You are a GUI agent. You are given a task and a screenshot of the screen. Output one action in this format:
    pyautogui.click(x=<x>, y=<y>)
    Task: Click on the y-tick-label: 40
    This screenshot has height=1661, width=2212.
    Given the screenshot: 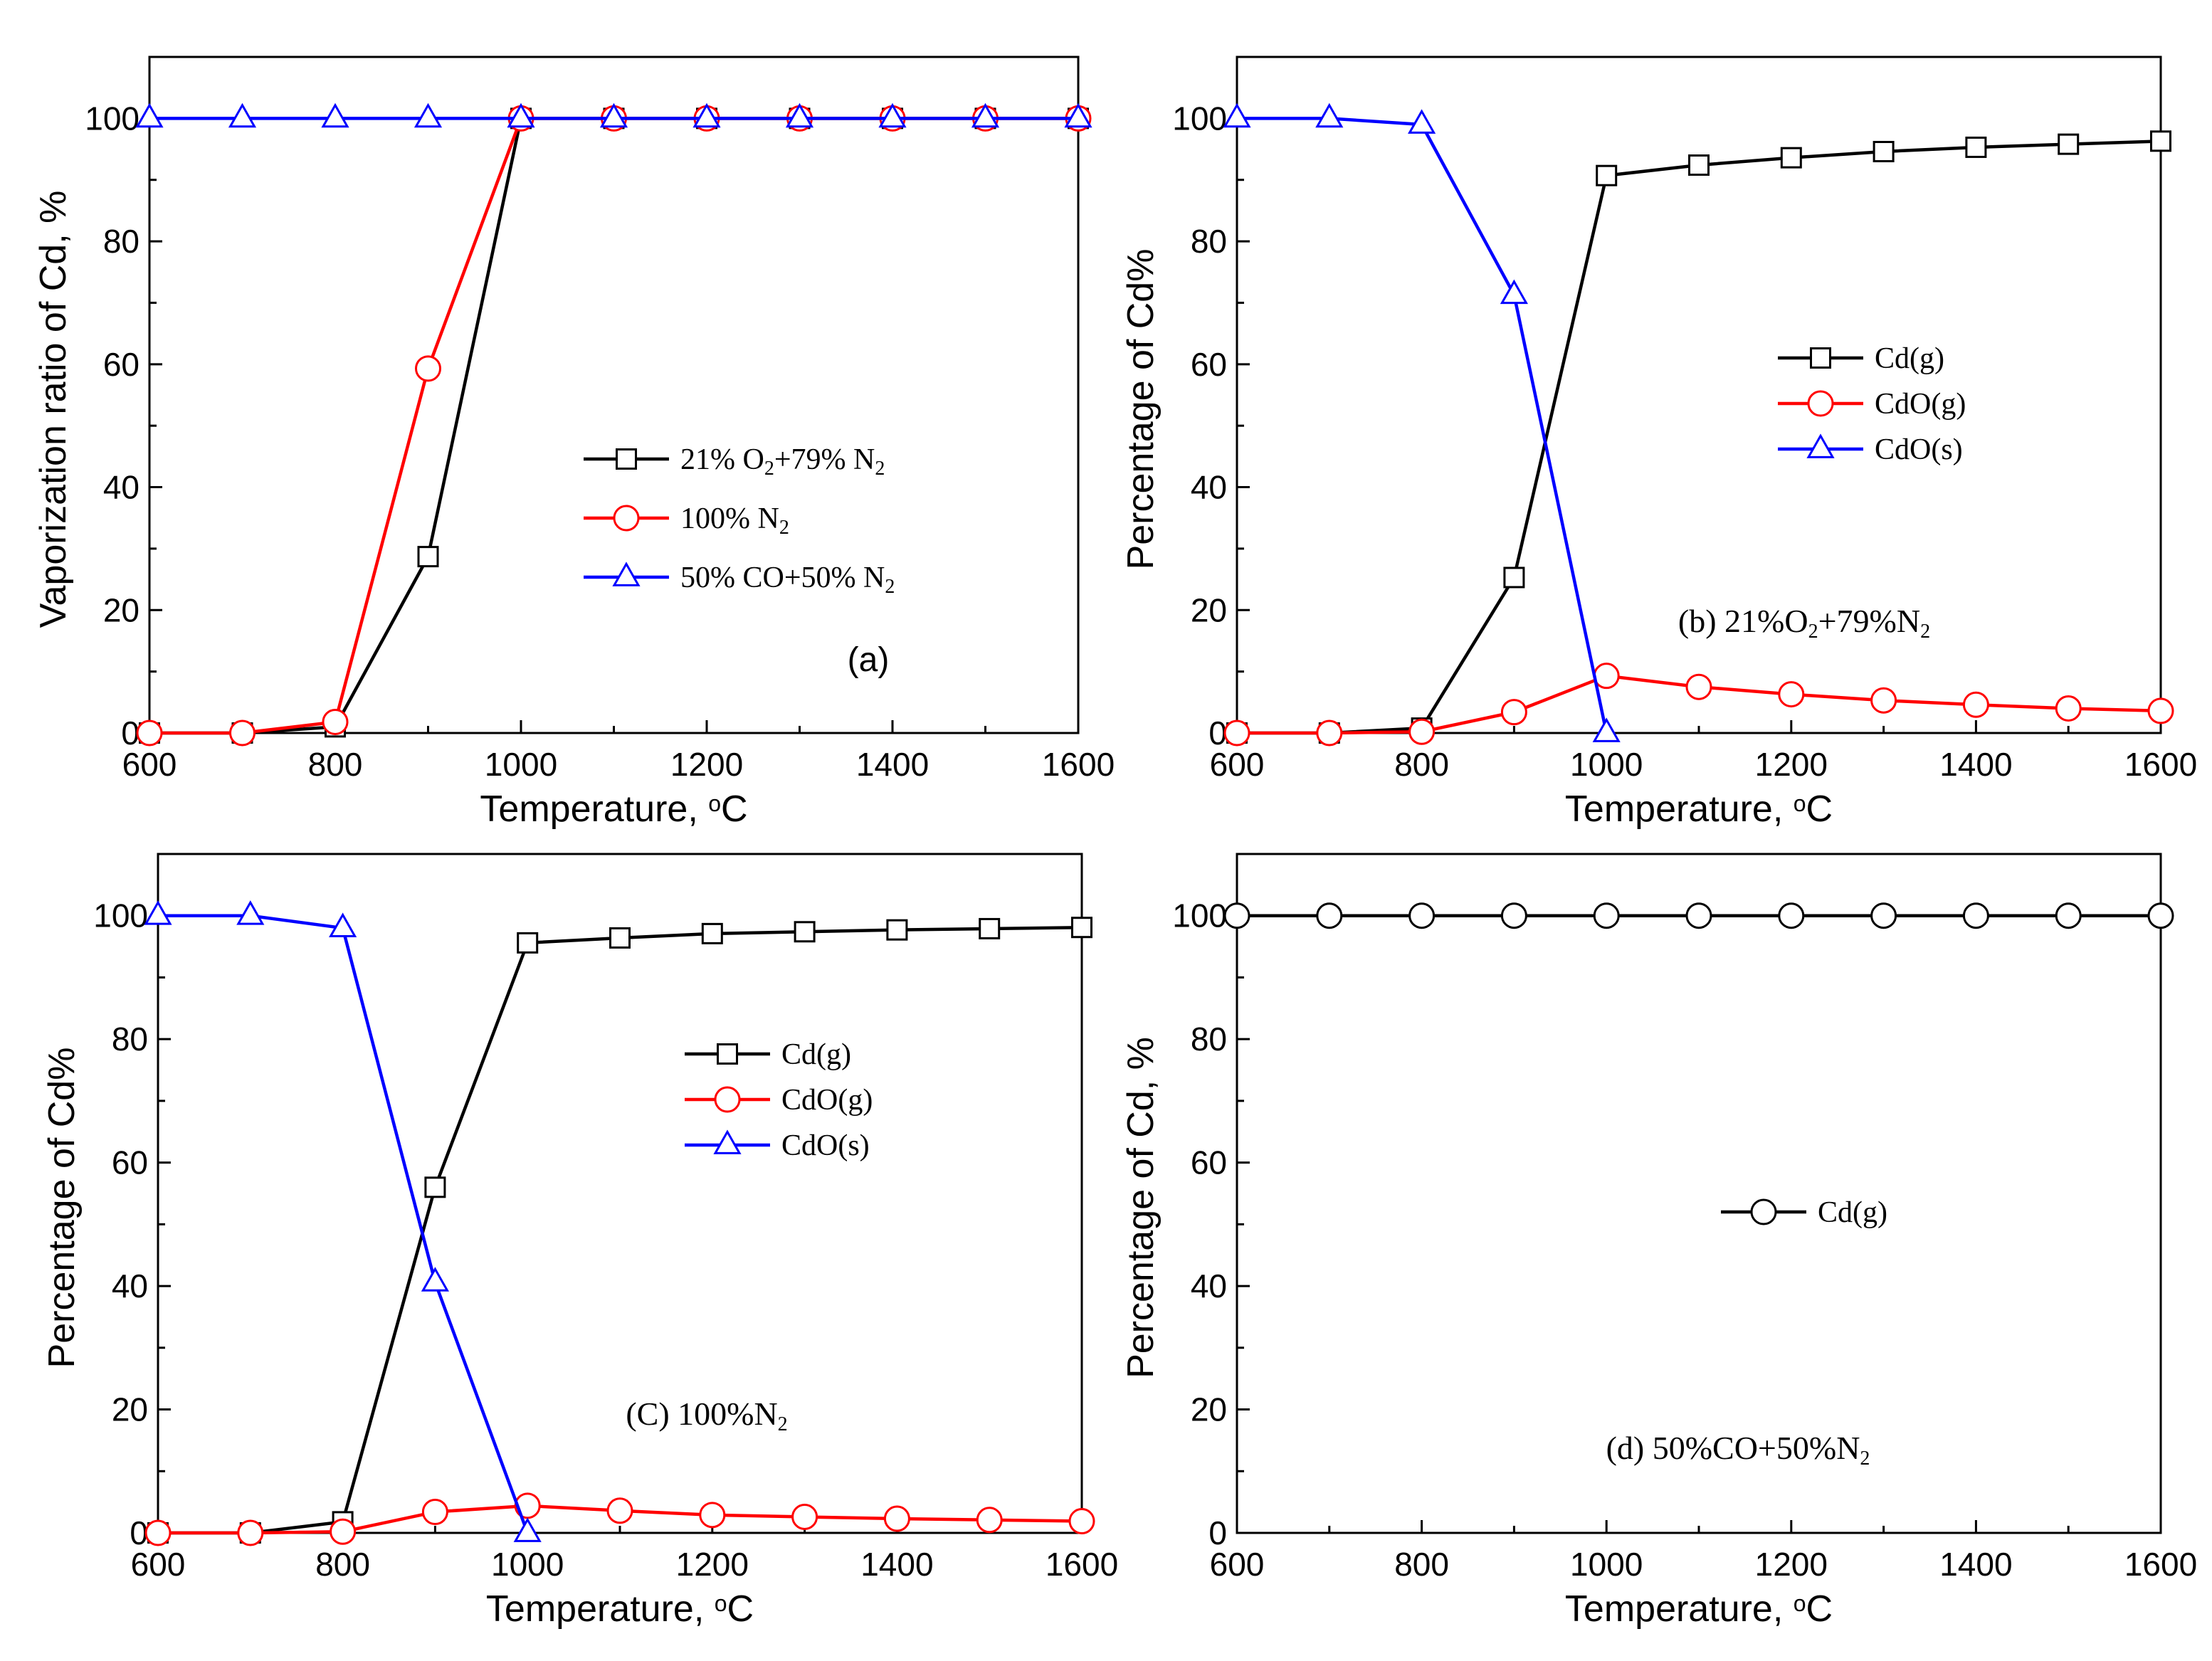 What is the action you would take?
    pyautogui.click(x=130, y=1285)
    